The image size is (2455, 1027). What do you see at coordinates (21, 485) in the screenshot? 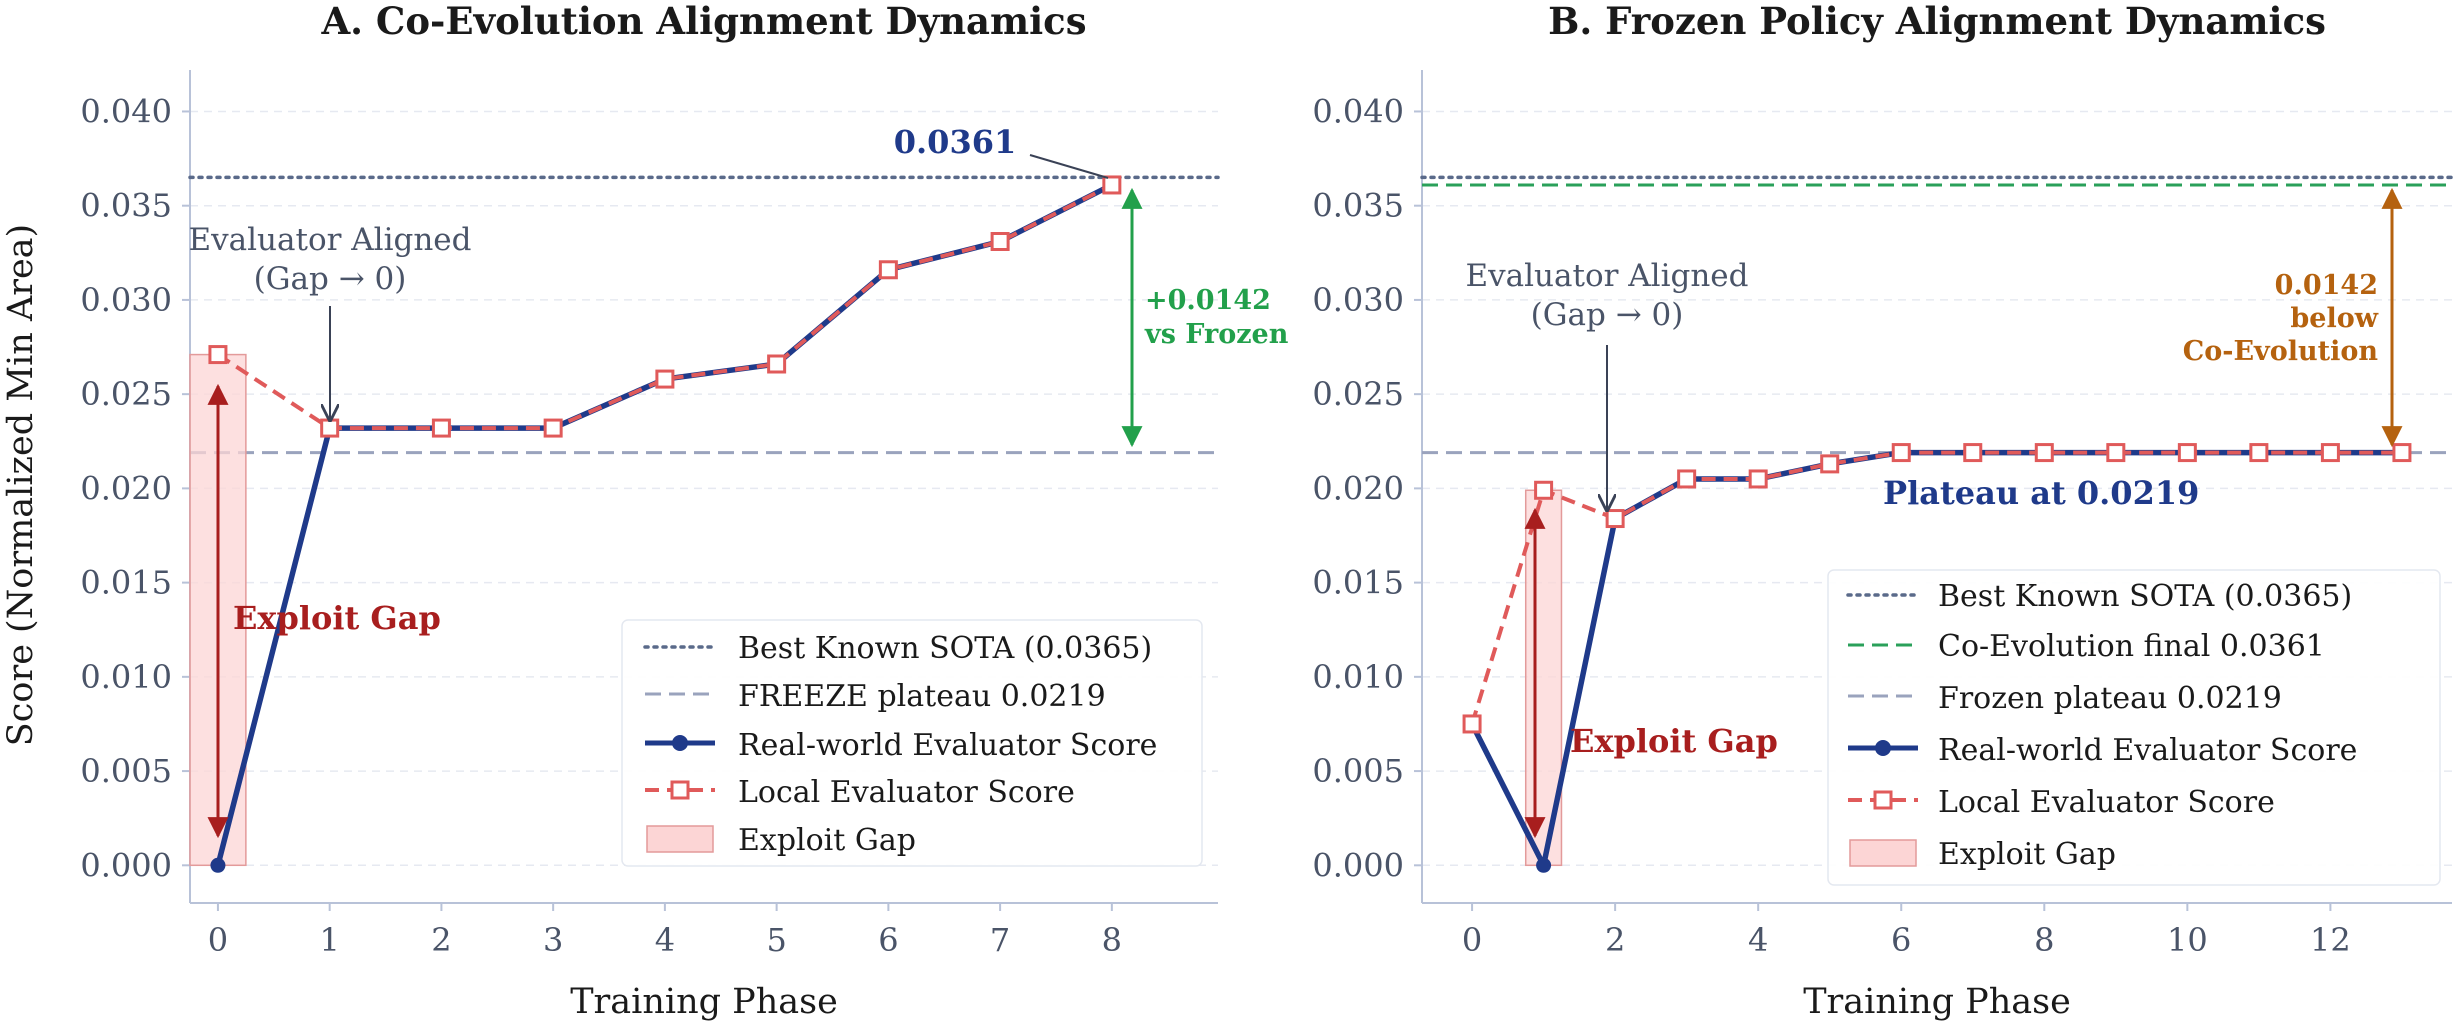
I see `panel-a-y-label: Score (Normalized Min Area)` at bounding box center [21, 485].